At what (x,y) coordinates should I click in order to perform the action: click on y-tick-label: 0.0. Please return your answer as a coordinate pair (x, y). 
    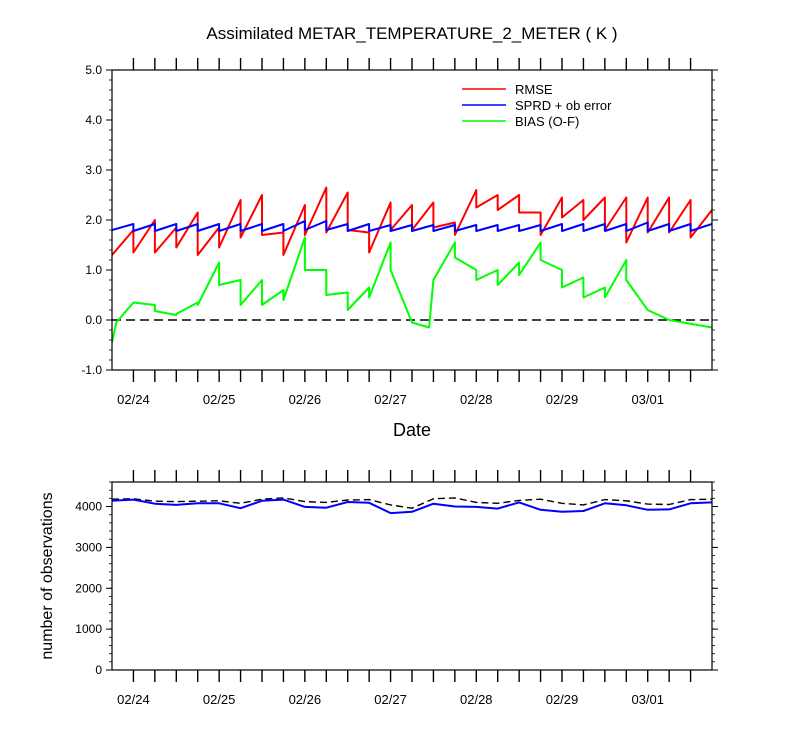
    Looking at the image, I should click on (93, 320).